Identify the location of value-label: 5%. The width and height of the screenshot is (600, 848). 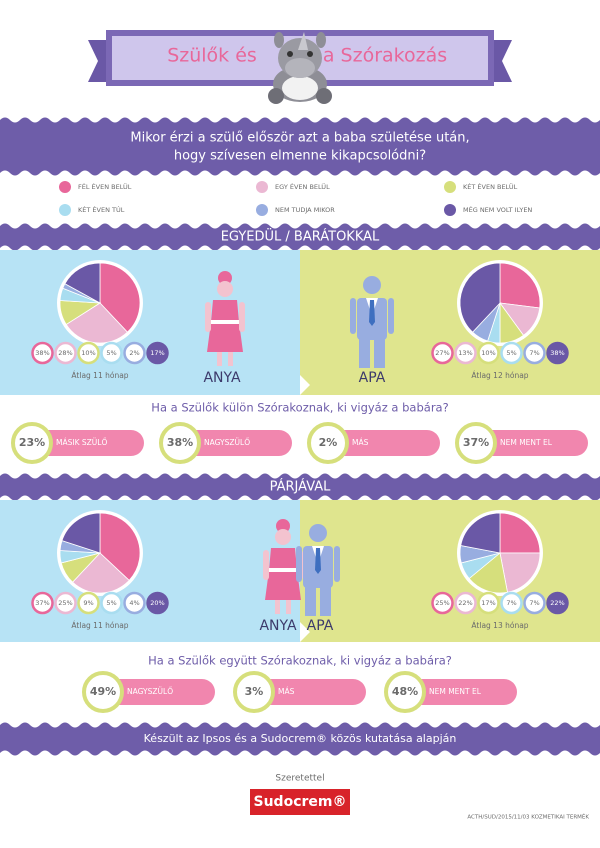
(111, 603).